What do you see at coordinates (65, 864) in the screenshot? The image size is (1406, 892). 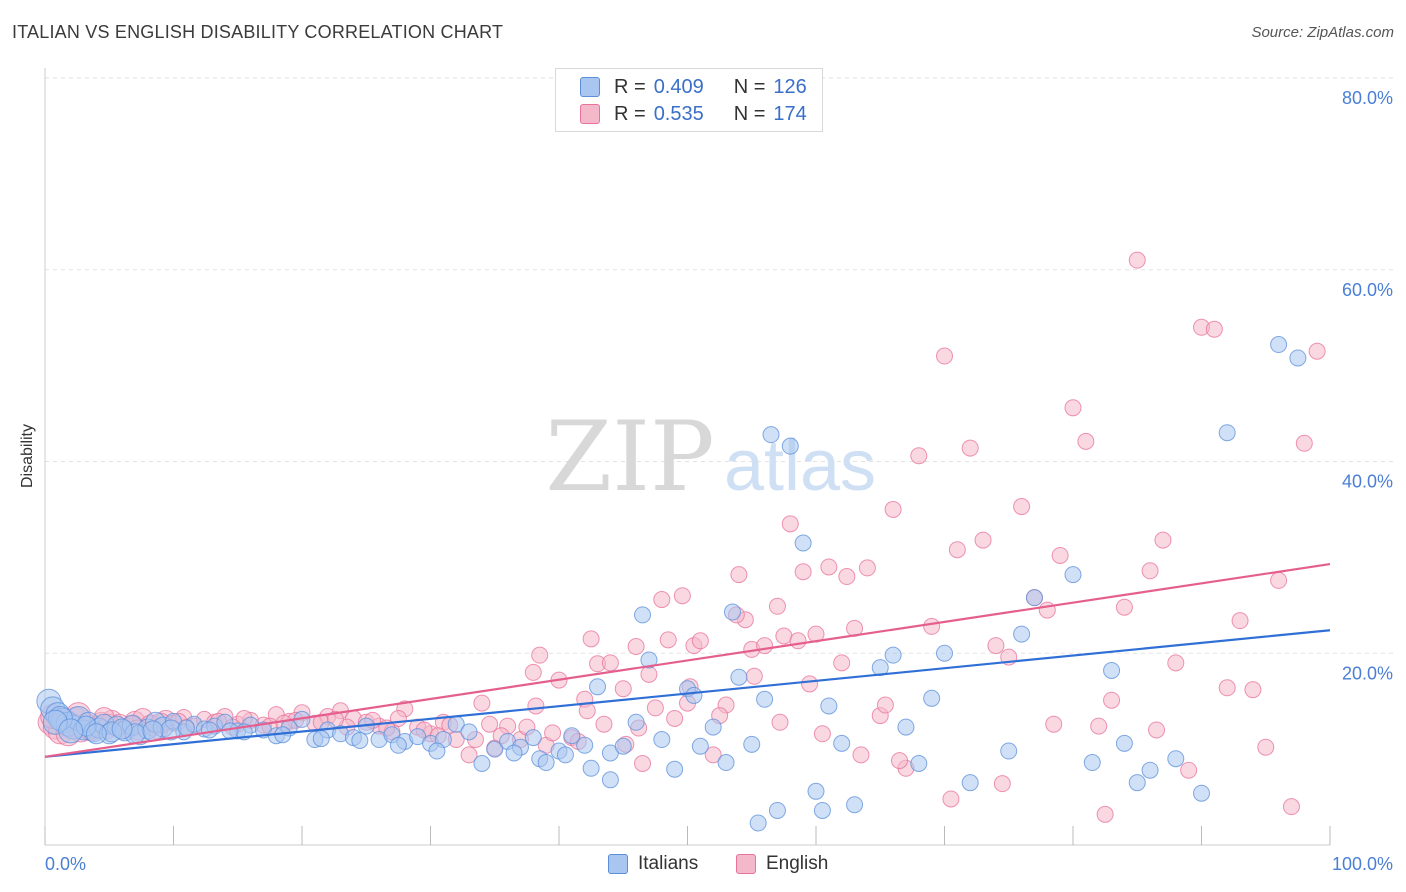 I see `x-tick-label-min: 0.0%` at bounding box center [65, 864].